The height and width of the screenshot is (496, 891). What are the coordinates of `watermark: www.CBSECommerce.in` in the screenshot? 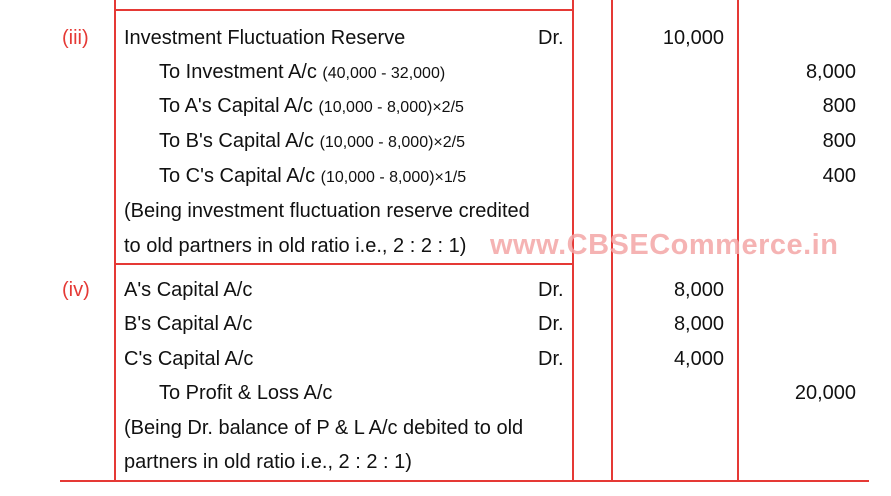 It's located at (664, 245).